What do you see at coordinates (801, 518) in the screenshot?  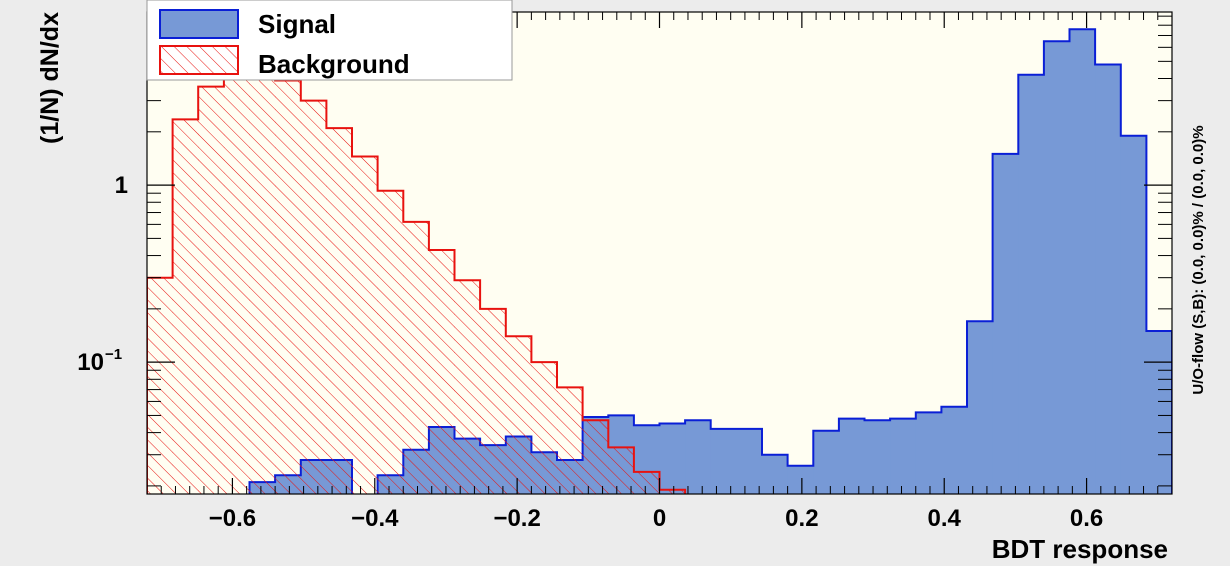 I see `x-tick-label: 0.2` at bounding box center [801, 518].